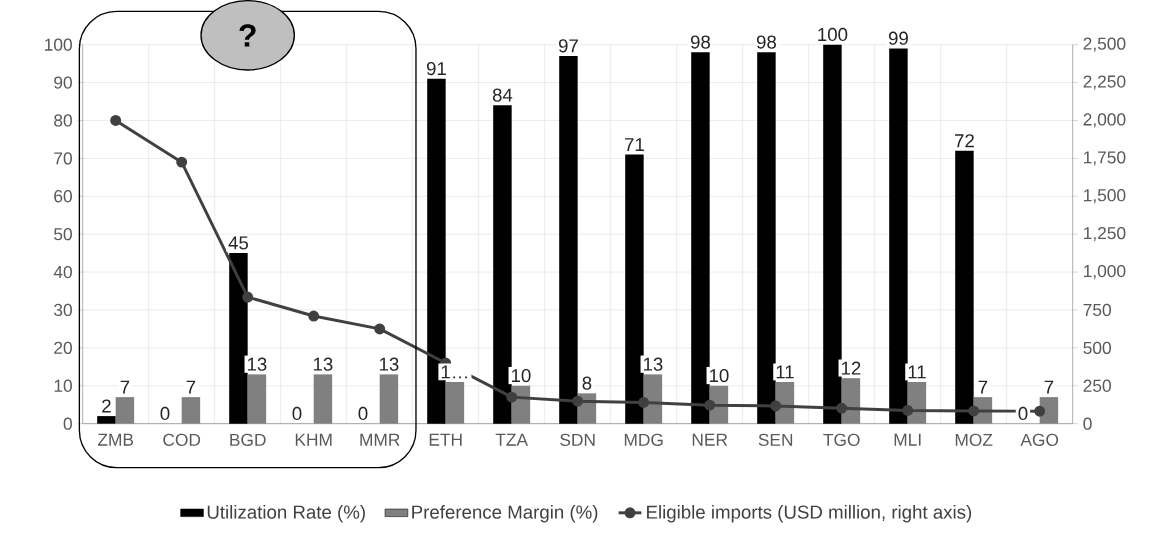 Image resolution: width=1166 pixels, height=546 pixels. I want to click on data-label: 100, so click(833, 35).